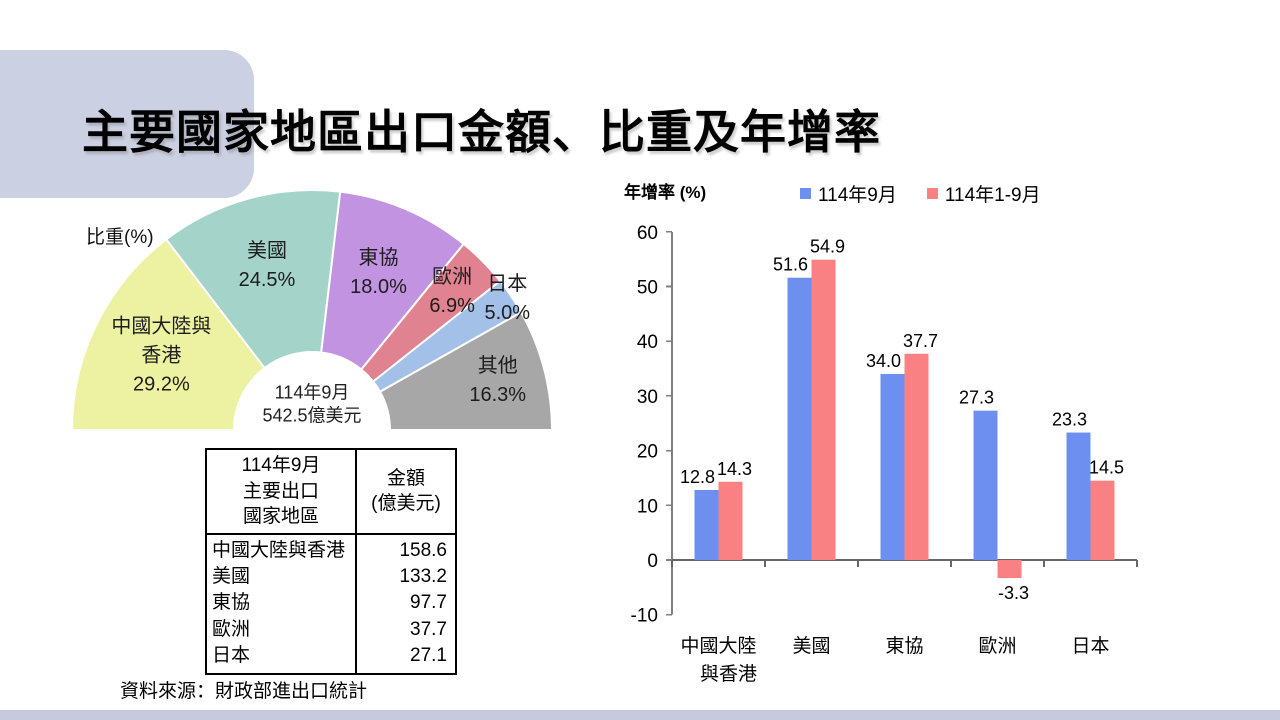  What do you see at coordinates (406, 549) in the screenshot?
I see `table-cell-amount: 158.6` at bounding box center [406, 549].